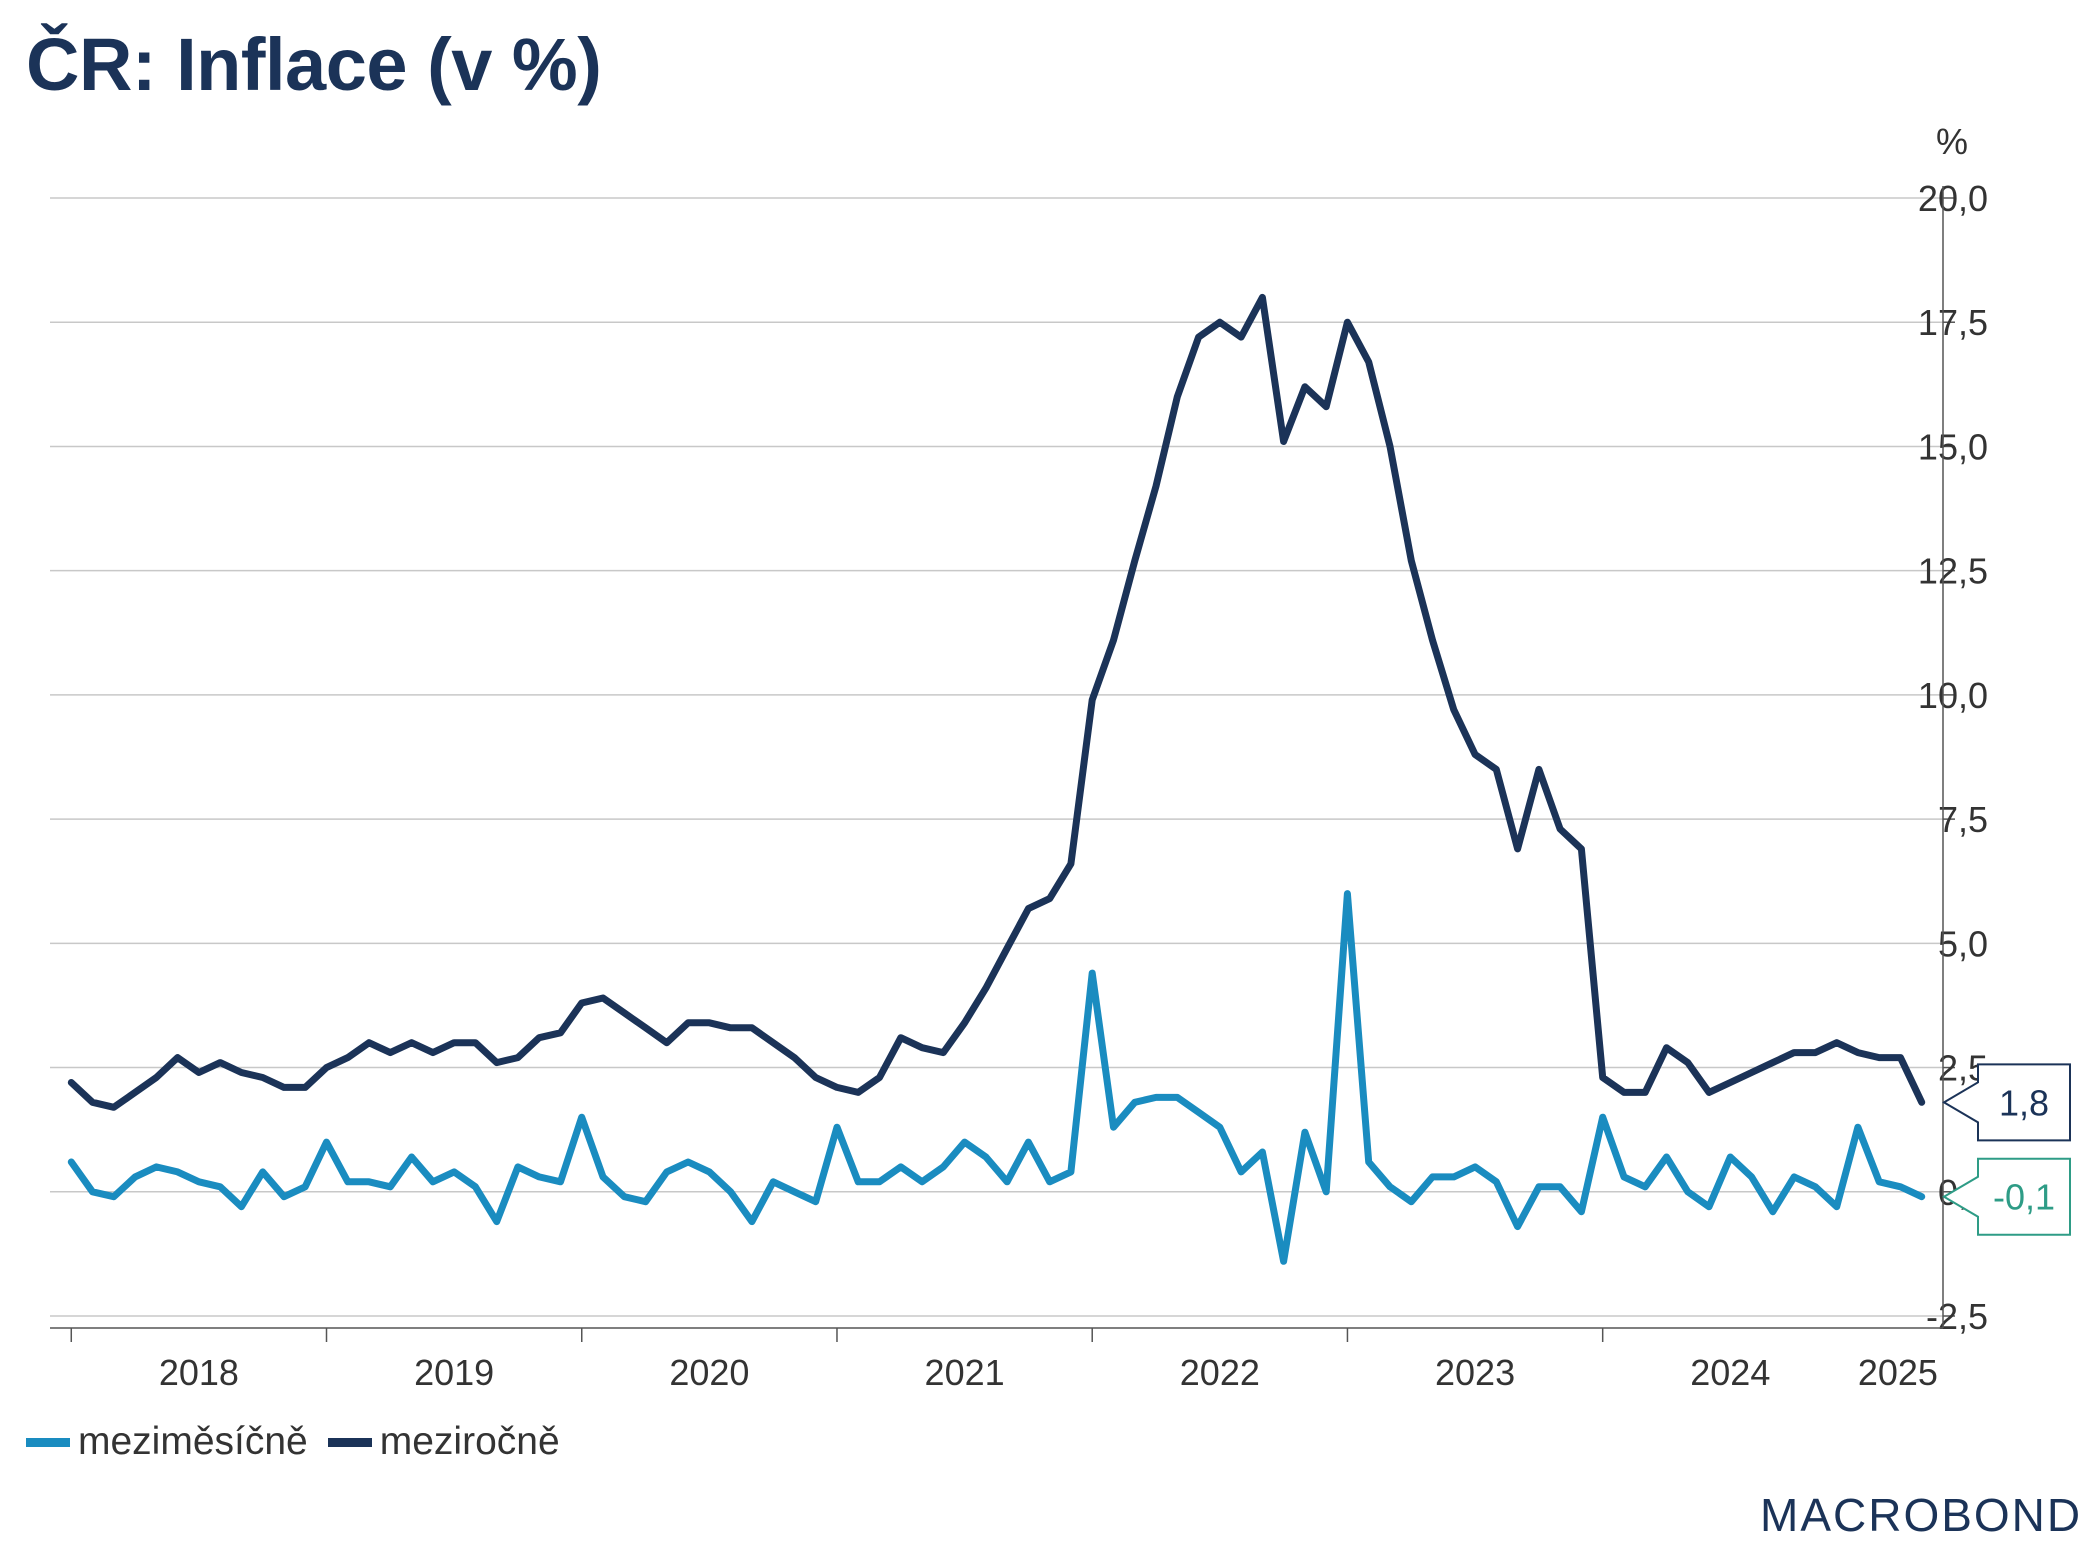 This screenshot has width=2093, height=1568. What do you see at coordinates (709, 1372) in the screenshot?
I see `x-tick-label: 2020` at bounding box center [709, 1372].